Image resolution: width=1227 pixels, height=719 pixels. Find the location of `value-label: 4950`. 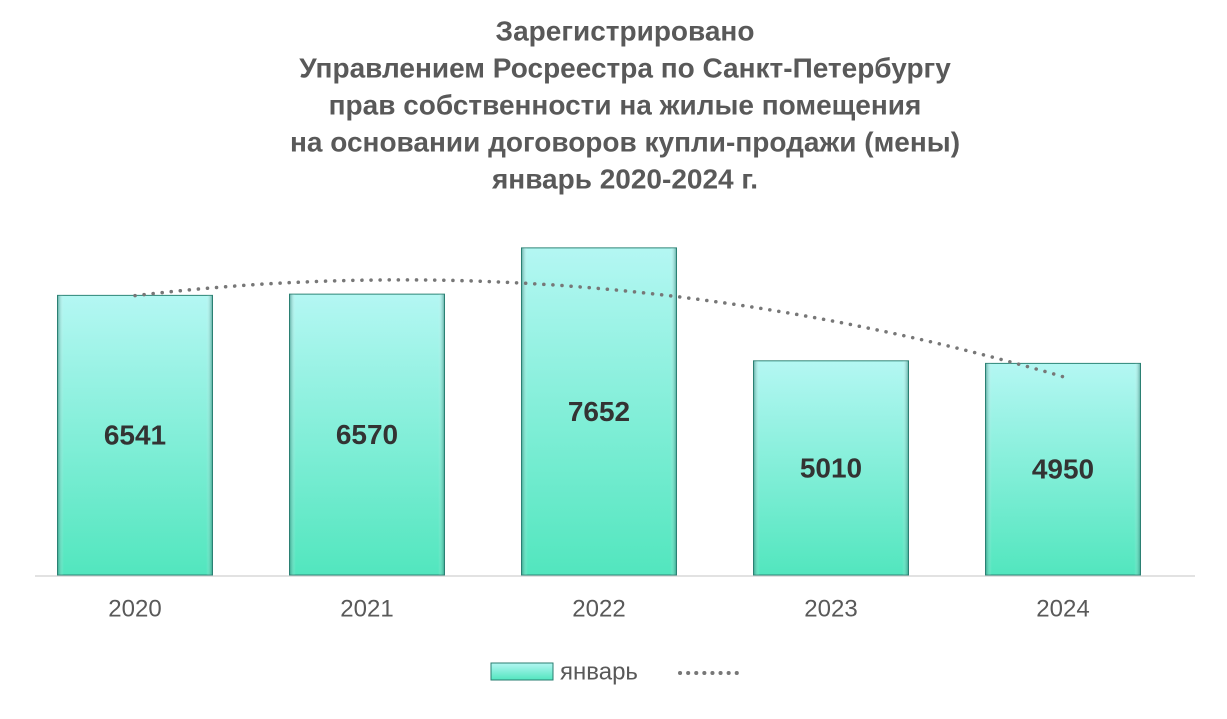

value-label: 4950 is located at coordinates (1063, 469).